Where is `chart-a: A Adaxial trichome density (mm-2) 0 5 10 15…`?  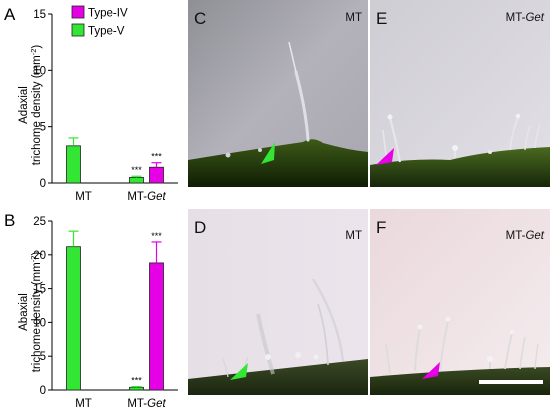 chart-a: A Adaxial trichome density (mm-2) 0 5 10 15… is located at coordinates (91, 104).